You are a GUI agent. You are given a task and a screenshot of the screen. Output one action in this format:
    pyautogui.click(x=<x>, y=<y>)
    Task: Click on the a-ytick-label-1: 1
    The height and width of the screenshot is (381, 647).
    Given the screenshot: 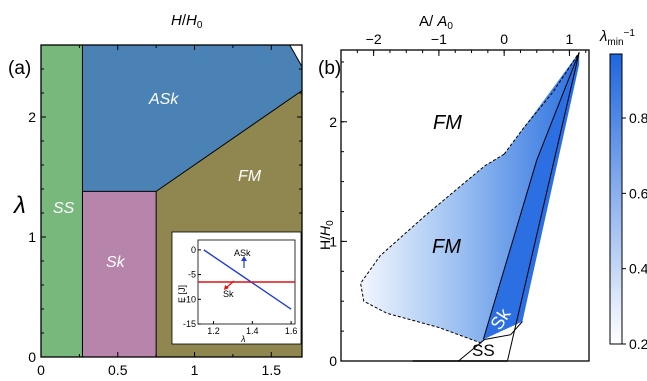 What is the action you would take?
    pyautogui.click(x=32, y=237)
    